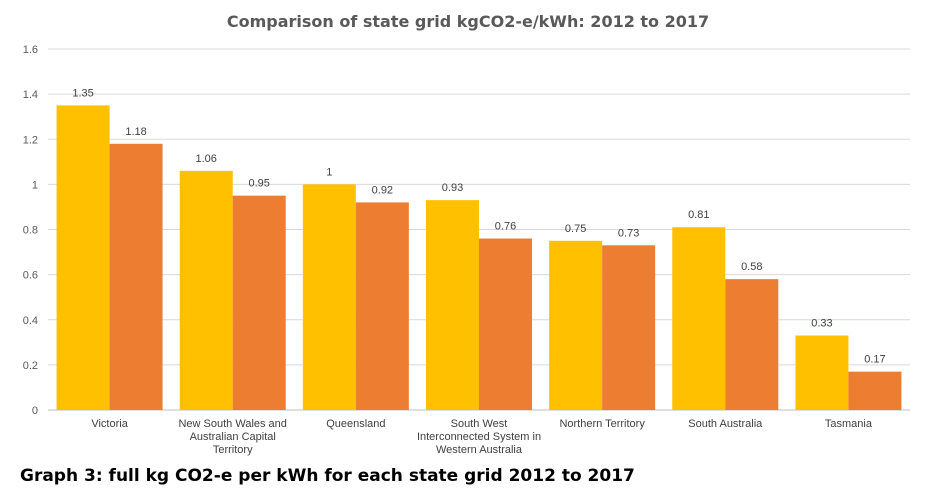  I want to click on data-label: 0.73, so click(628, 233).